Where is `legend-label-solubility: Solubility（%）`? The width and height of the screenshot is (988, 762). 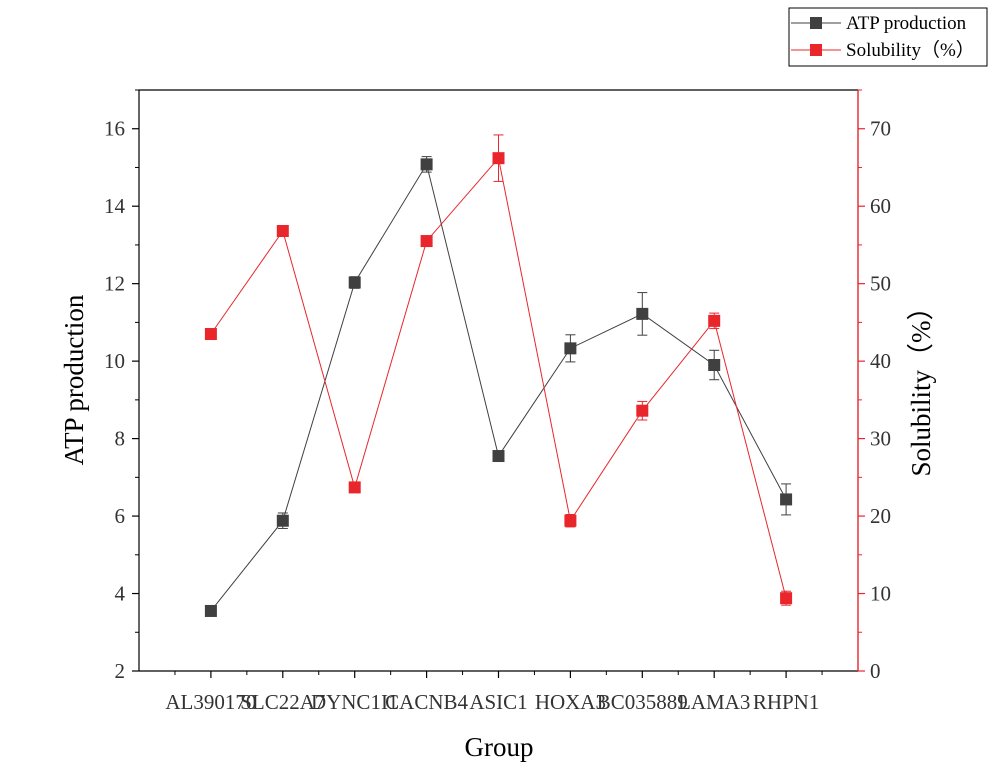 legend-label-solubility: Solubility（%） is located at coordinates (910, 50).